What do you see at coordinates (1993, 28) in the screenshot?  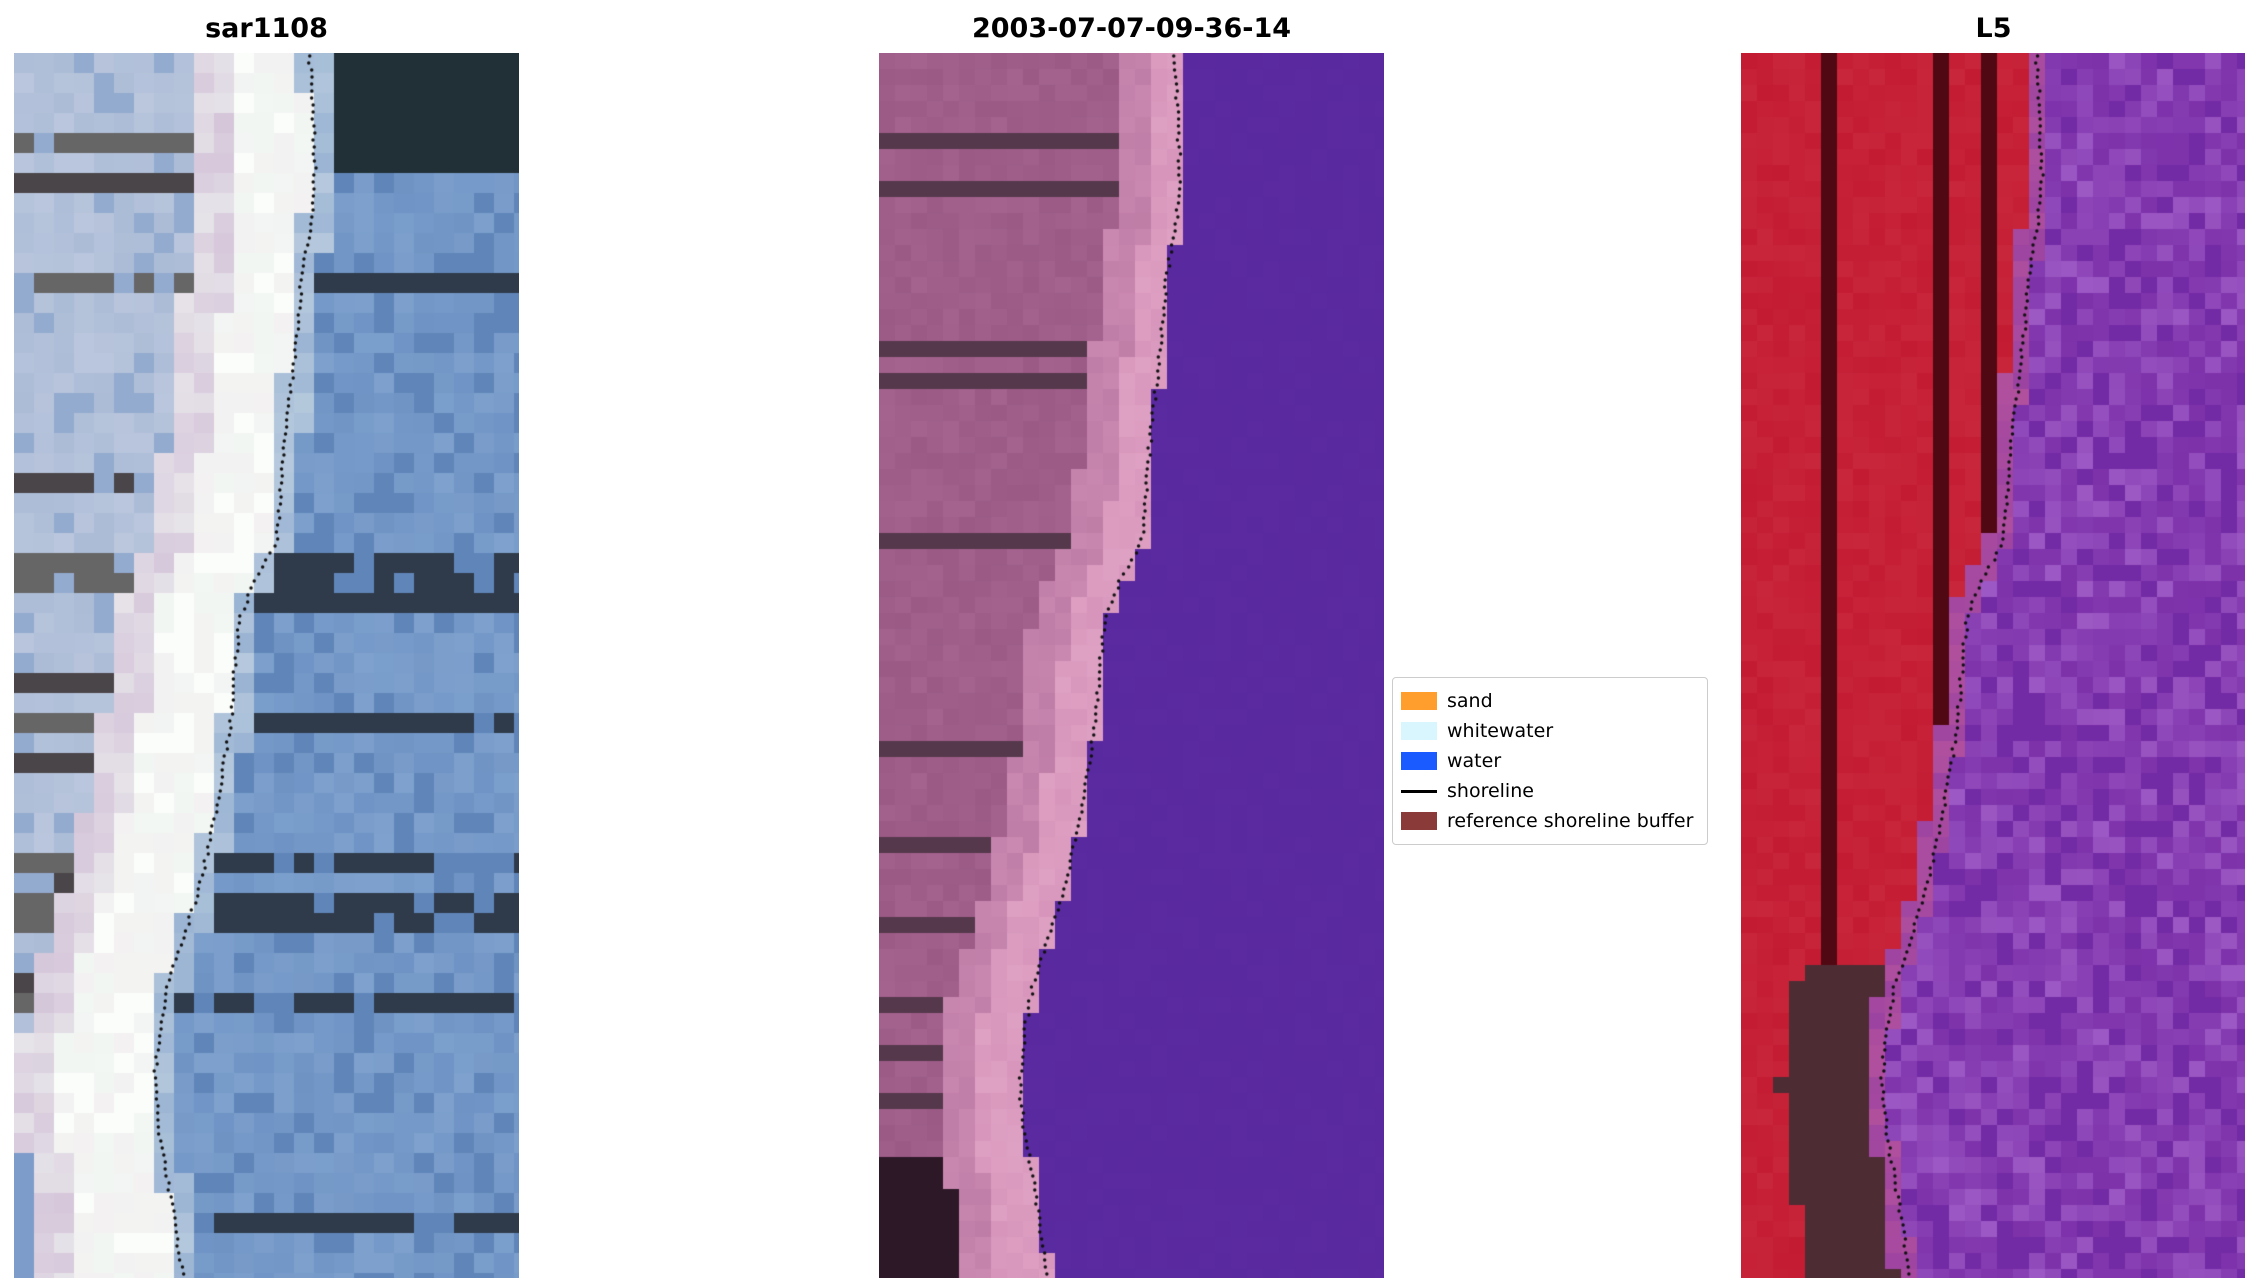 I see `panel-title-l5: L5` at bounding box center [1993, 28].